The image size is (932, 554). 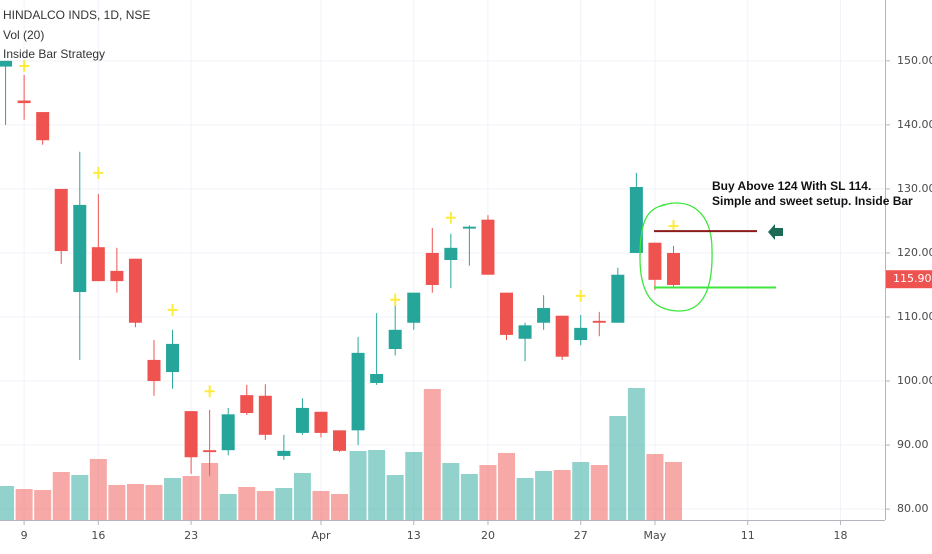 I want to click on y-tick-label: 110.00, so click(x=914, y=316).